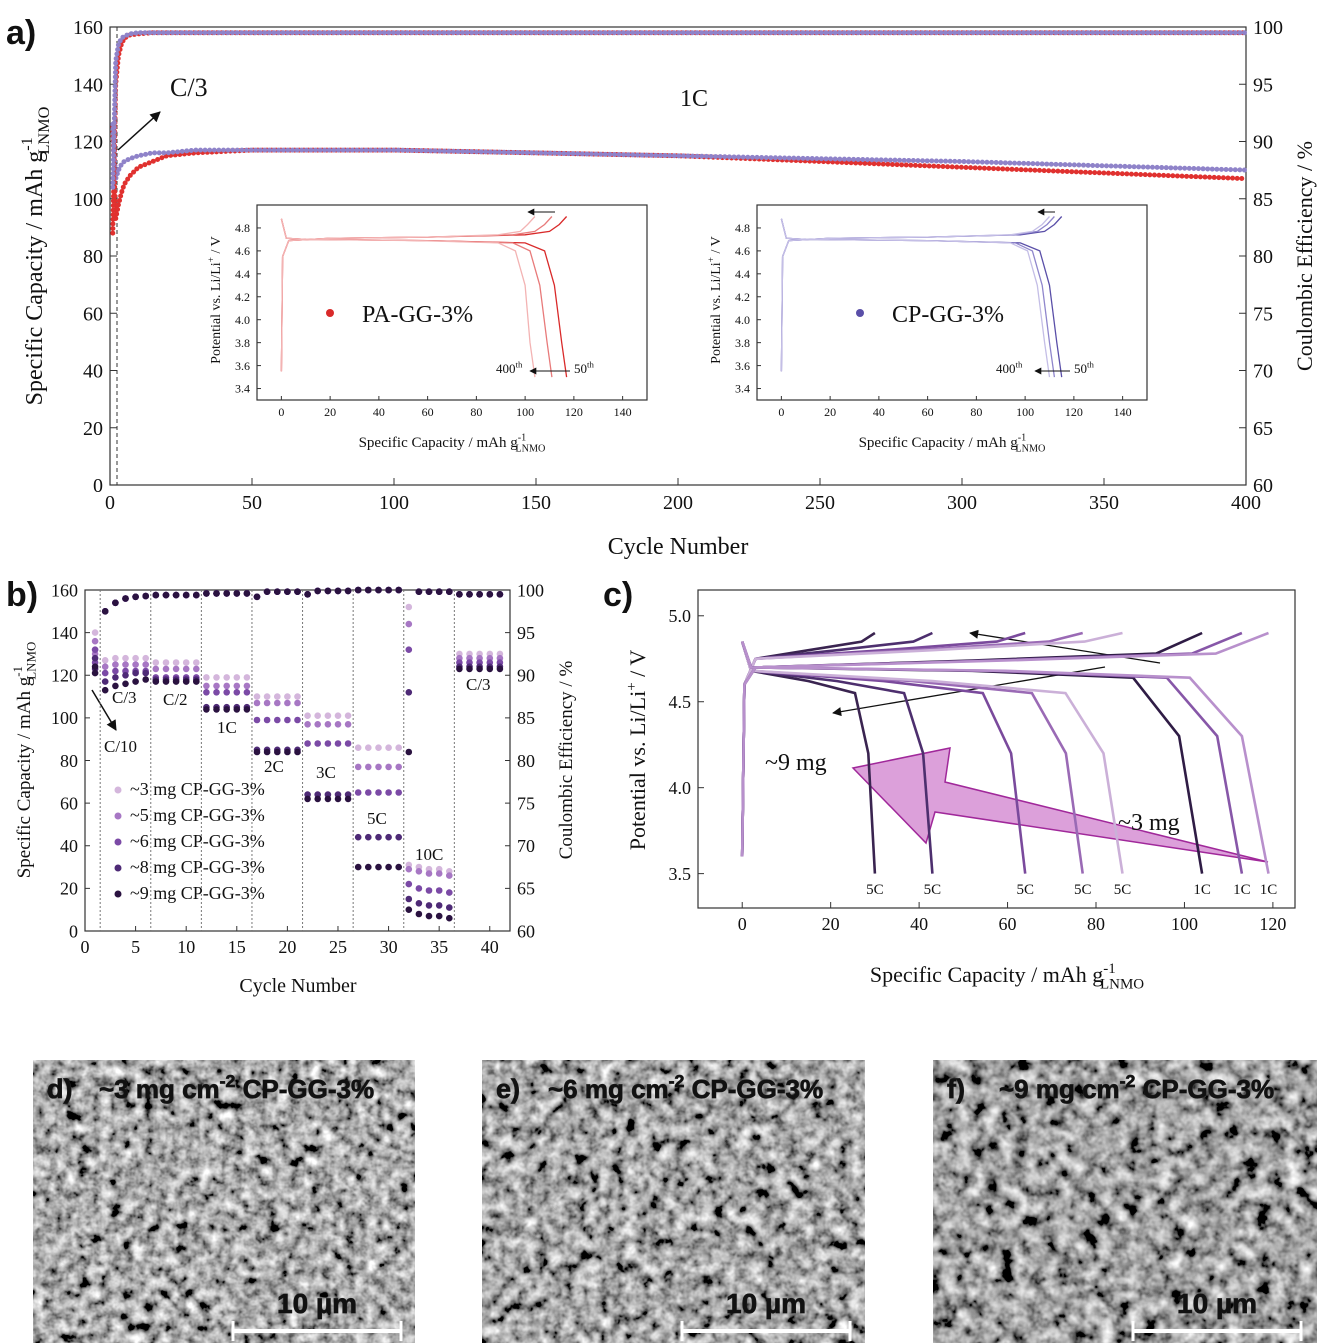 Image resolution: width=1323 pixels, height=1343 pixels. What do you see at coordinates (242, 228) in the screenshot?
I see `y-tick-label: 4.8` at bounding box center [242, 228].